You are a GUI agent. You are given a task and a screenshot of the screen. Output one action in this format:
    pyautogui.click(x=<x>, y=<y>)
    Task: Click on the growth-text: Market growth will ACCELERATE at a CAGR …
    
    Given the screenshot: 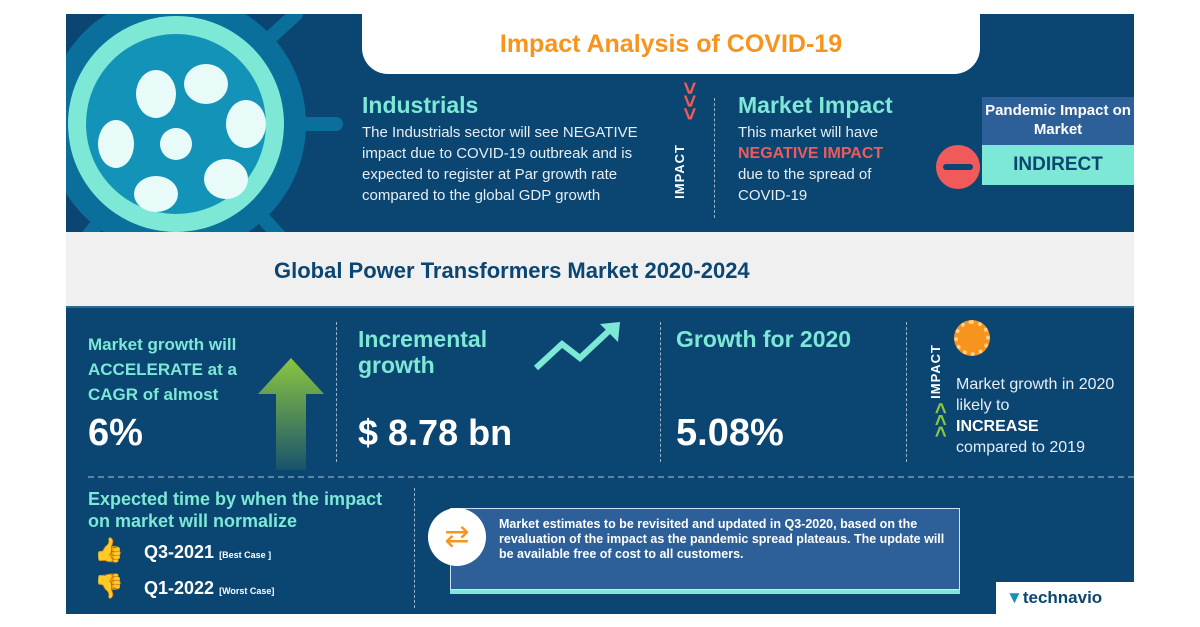 What is the action you would take?
    pyautogui.click(x=162, y=369)
    